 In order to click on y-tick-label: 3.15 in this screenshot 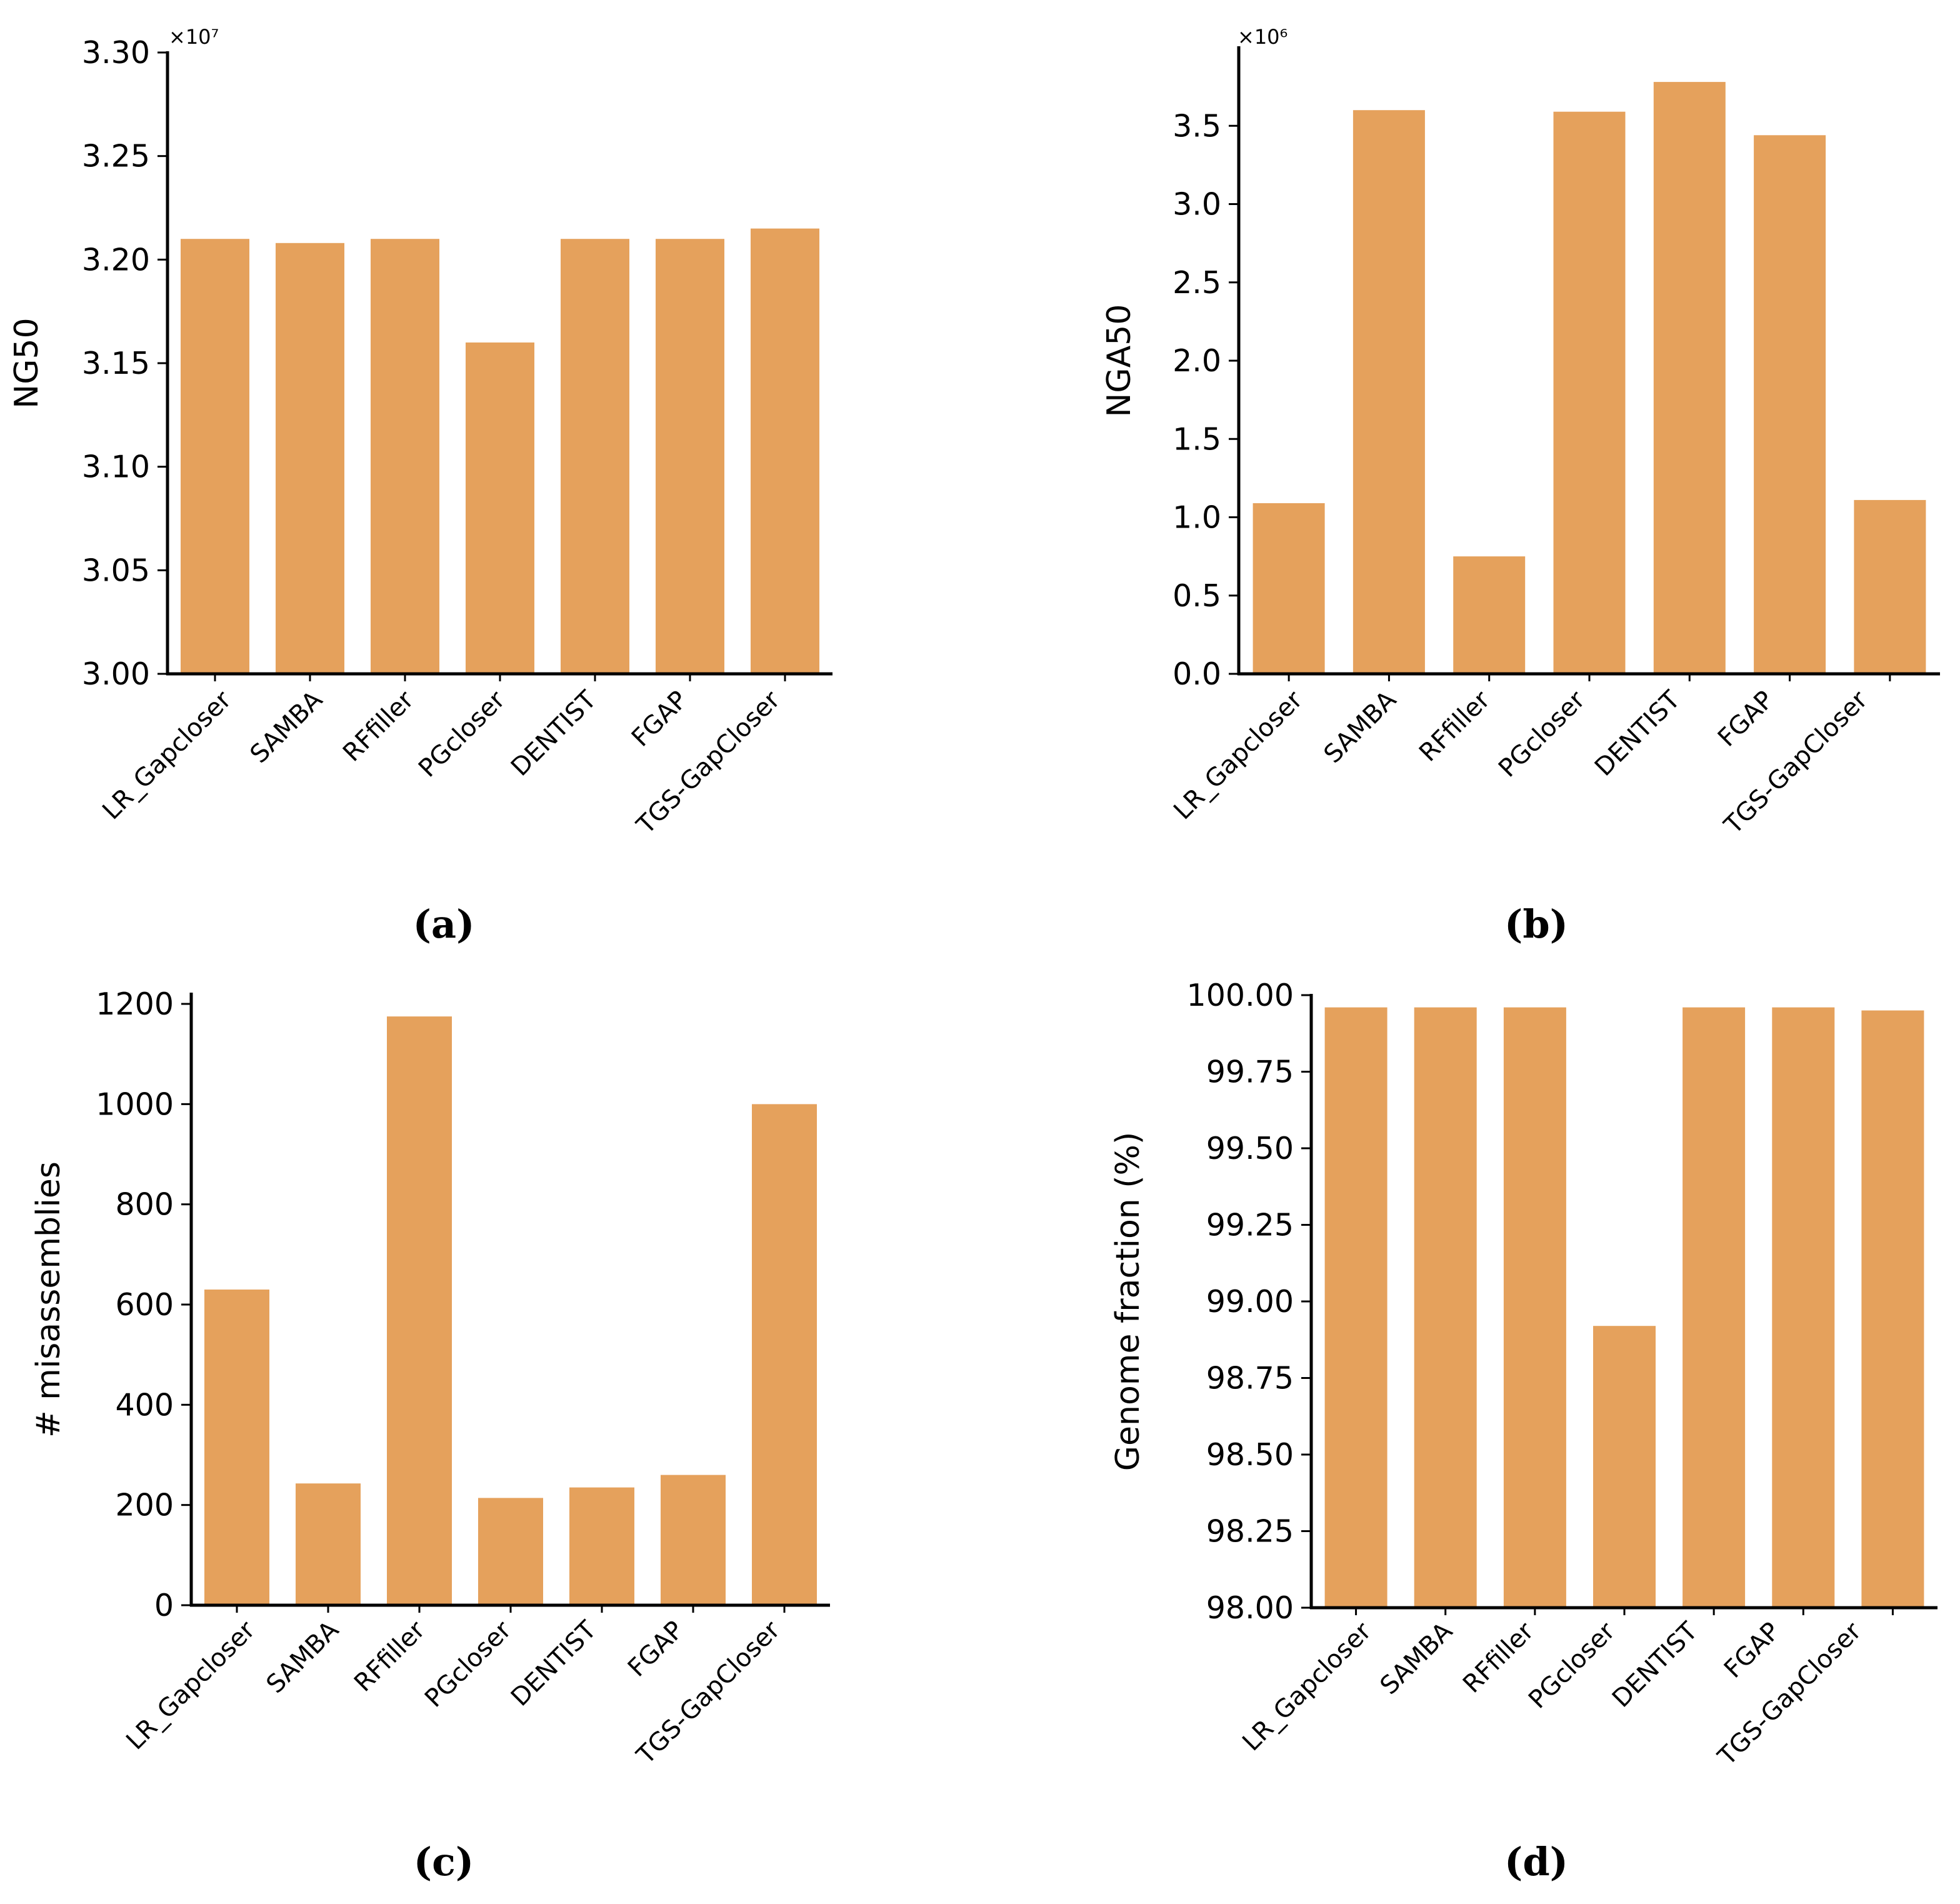, I will do `click(116, 364)`.